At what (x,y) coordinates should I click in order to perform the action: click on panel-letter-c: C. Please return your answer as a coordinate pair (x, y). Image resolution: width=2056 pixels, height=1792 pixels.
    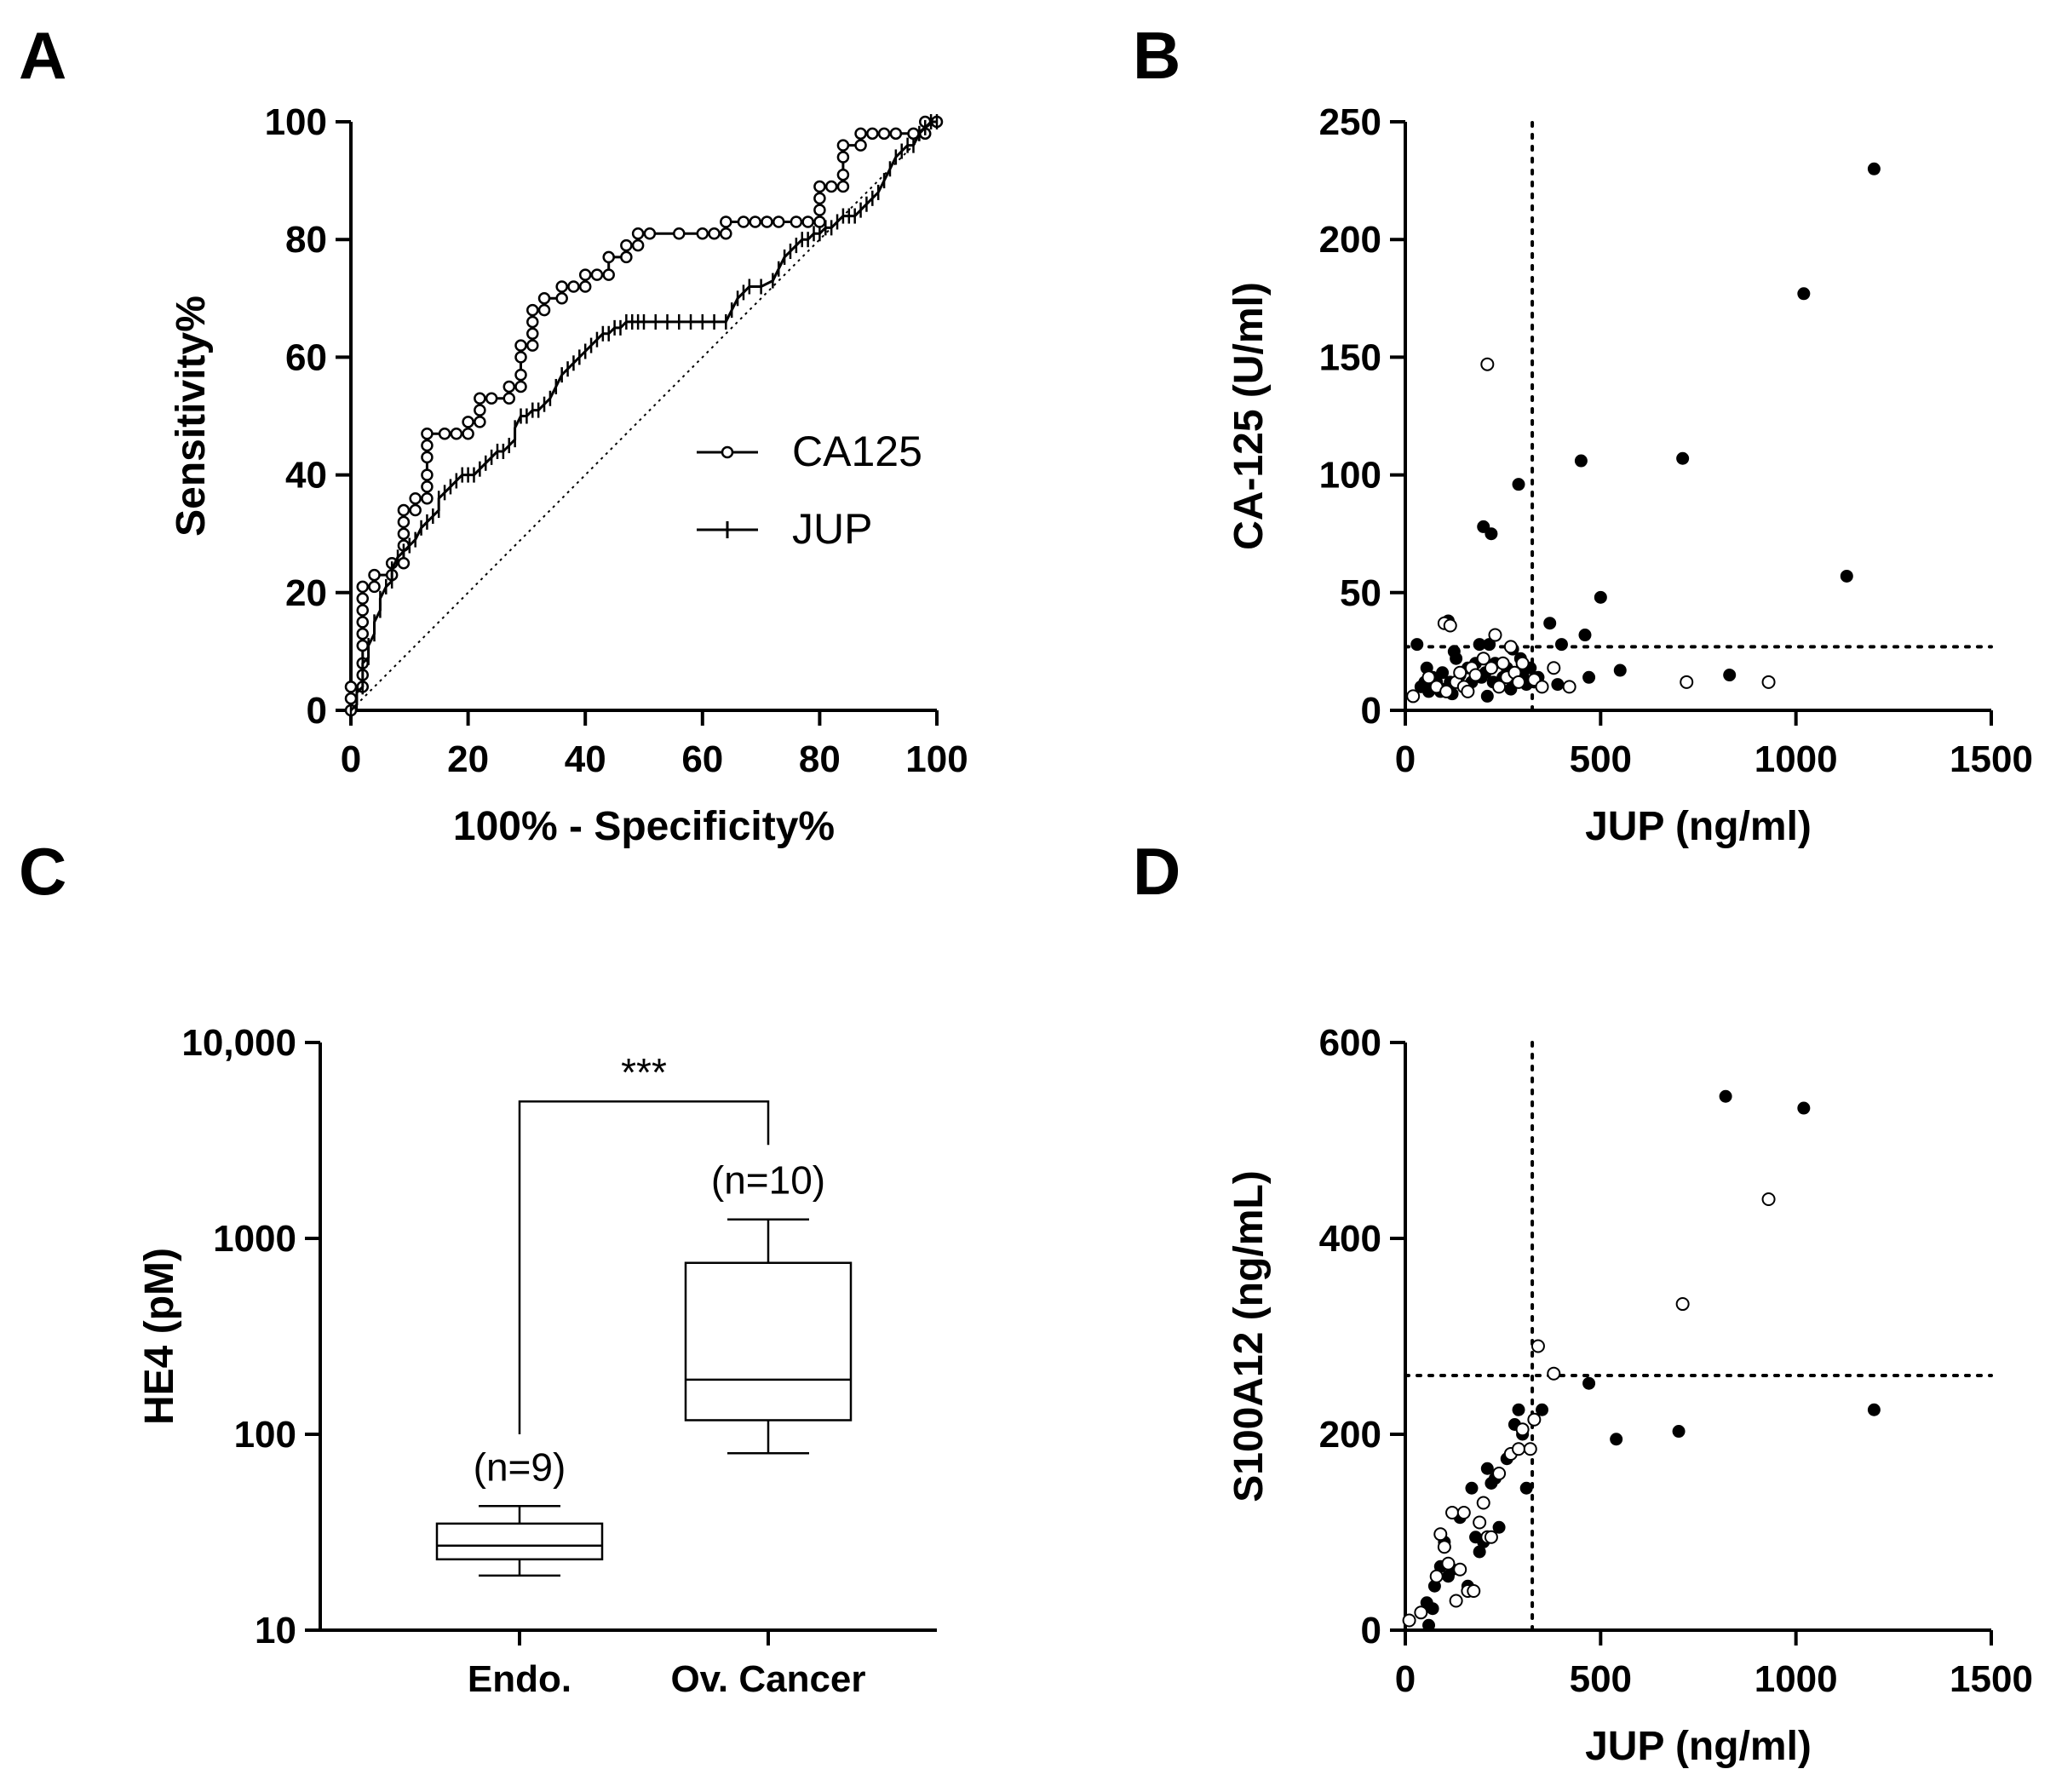
    Looking at the image, I should click on (42, 871).